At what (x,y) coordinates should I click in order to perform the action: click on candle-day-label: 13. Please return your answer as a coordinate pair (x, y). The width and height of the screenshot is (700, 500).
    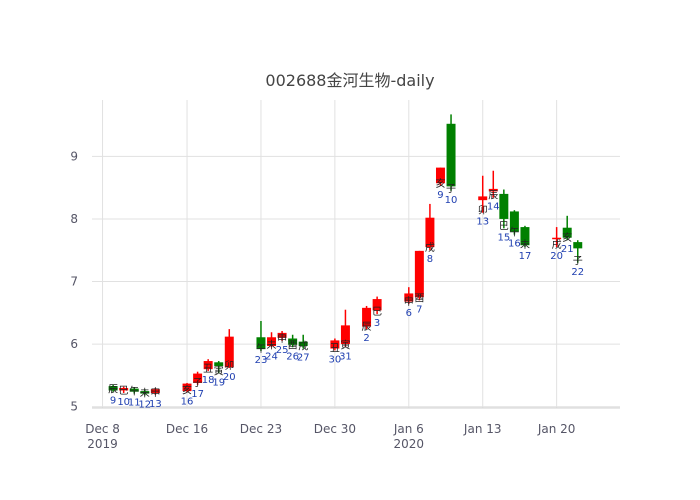
    Looking at the image, I should click on (155, 404).